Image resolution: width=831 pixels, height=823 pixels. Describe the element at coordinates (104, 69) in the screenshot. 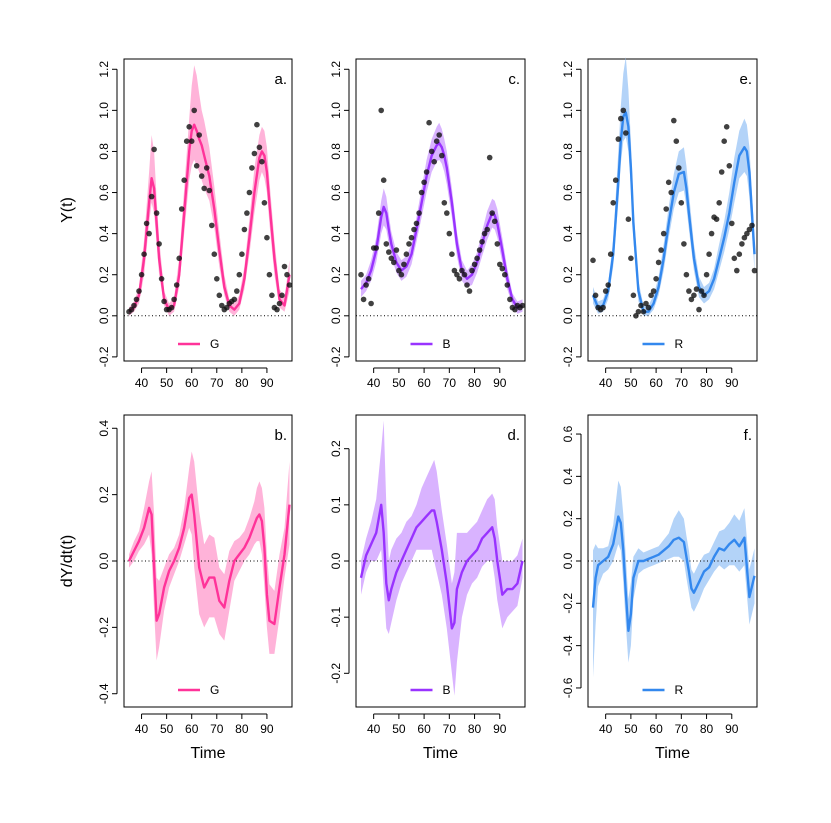

I see `y-tick-label-a-7: 1.2` at that location.